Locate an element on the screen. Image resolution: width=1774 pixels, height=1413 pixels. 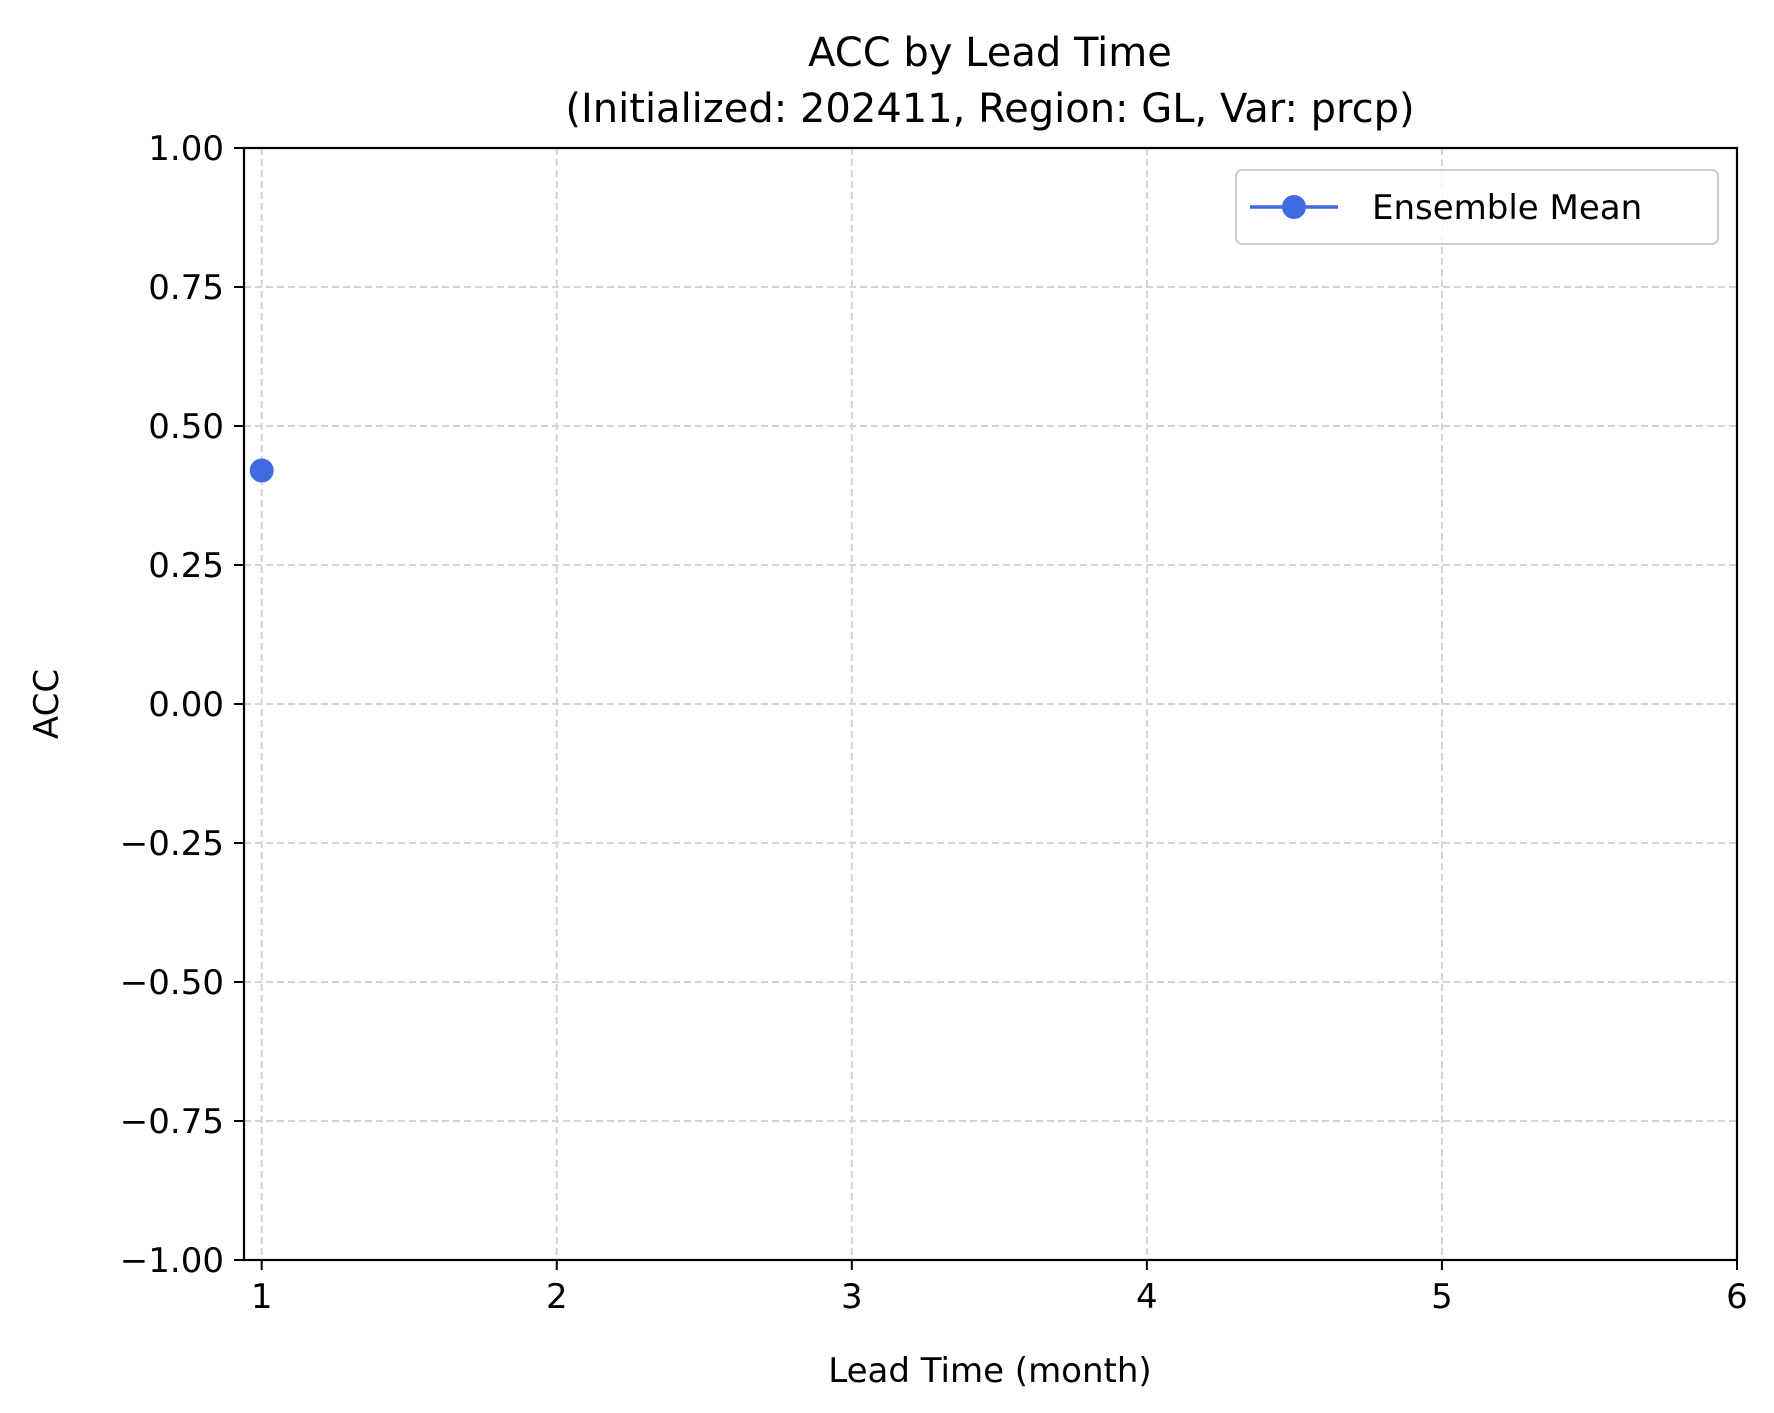
legend-marker-sample is located at coordinates (1294, 207).